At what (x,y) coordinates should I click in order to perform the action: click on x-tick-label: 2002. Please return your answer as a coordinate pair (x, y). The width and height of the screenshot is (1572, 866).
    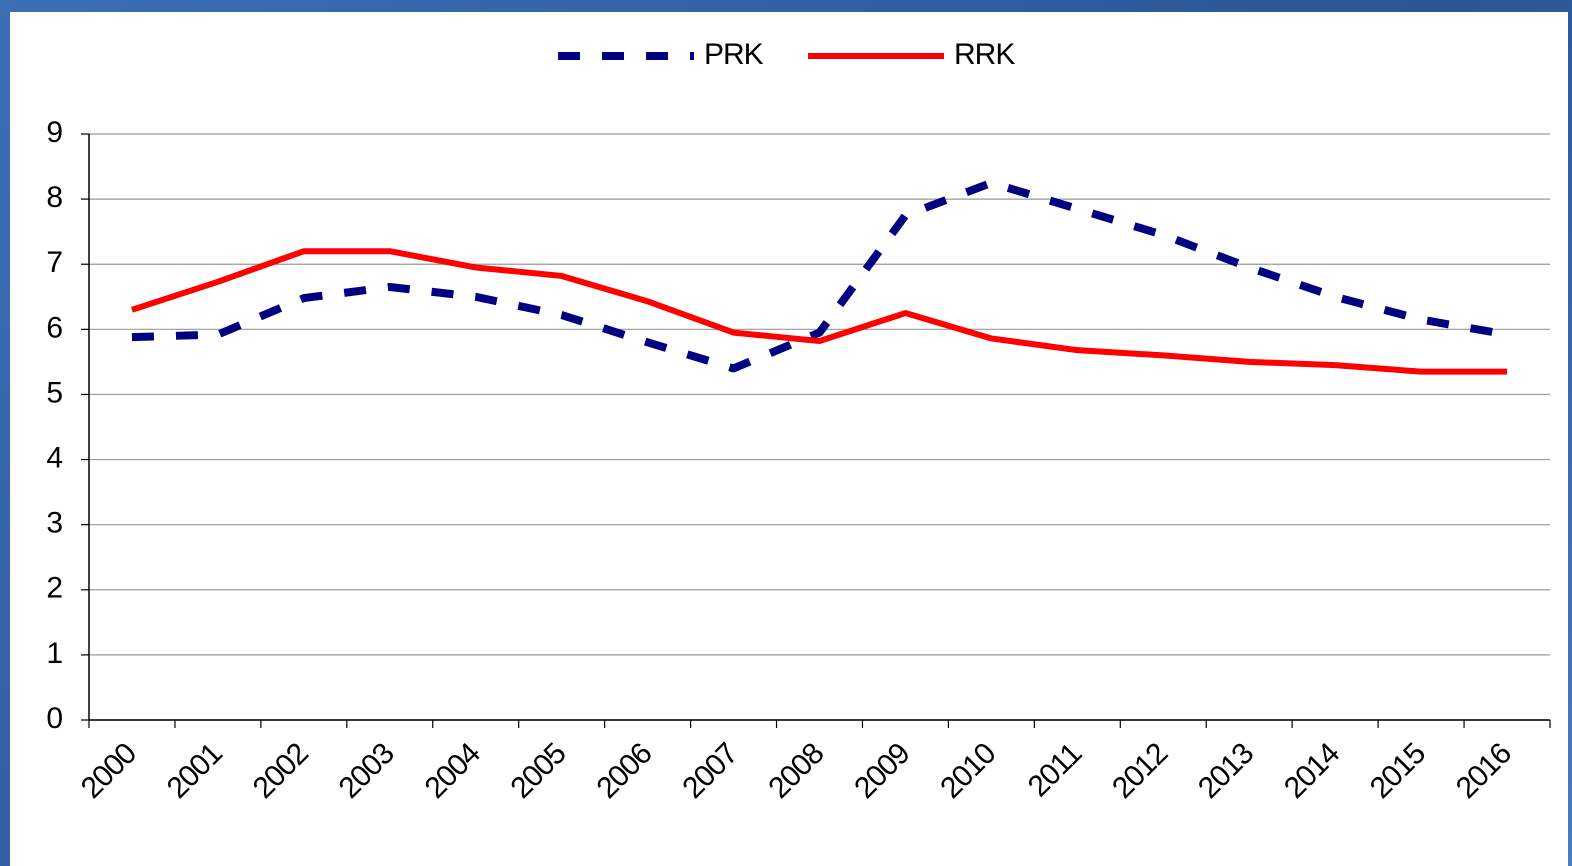
    Looking at the image, I should click on (281, 771).